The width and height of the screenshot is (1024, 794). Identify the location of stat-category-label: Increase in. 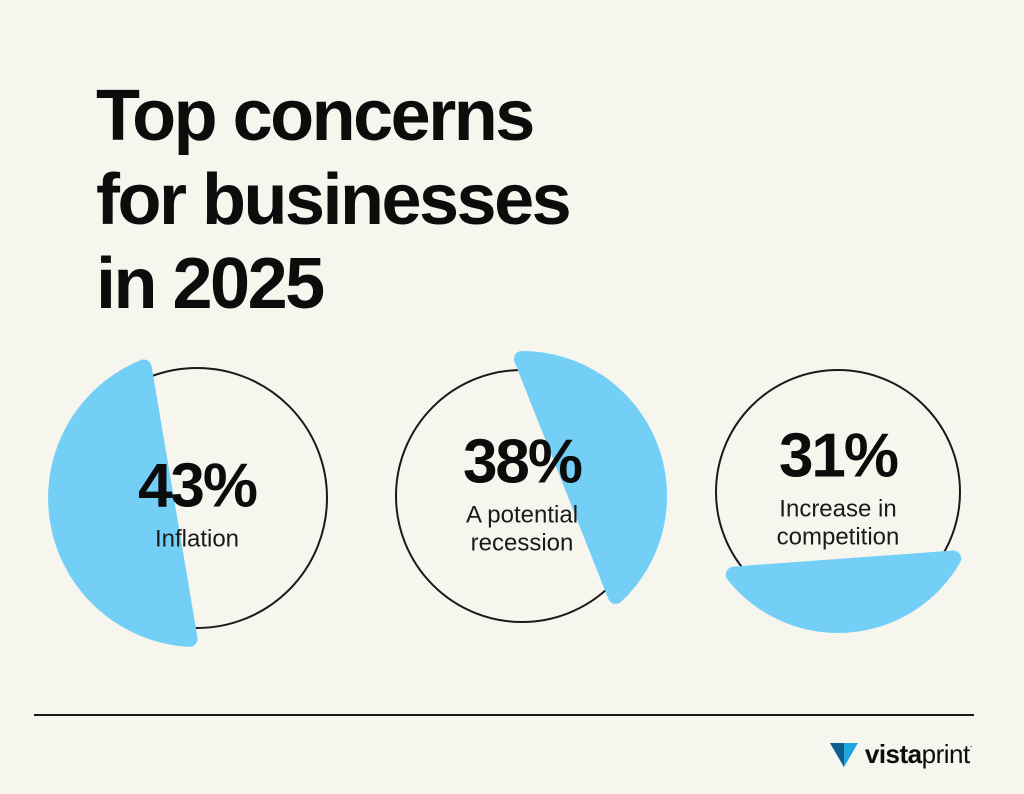
(837, 508).